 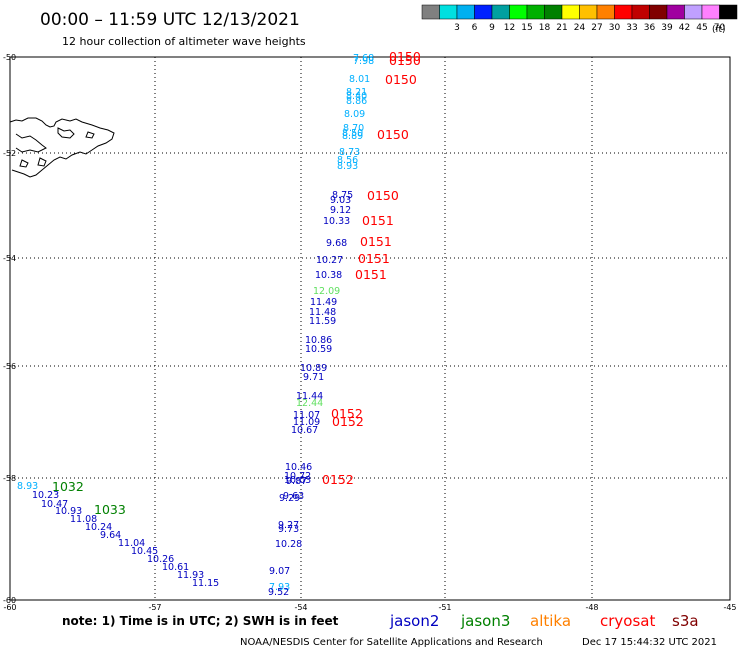 What do you see at coordinates (300, 607) in the screenshot?
I see `longitude-label: -54` at bounding box center [300, 607].